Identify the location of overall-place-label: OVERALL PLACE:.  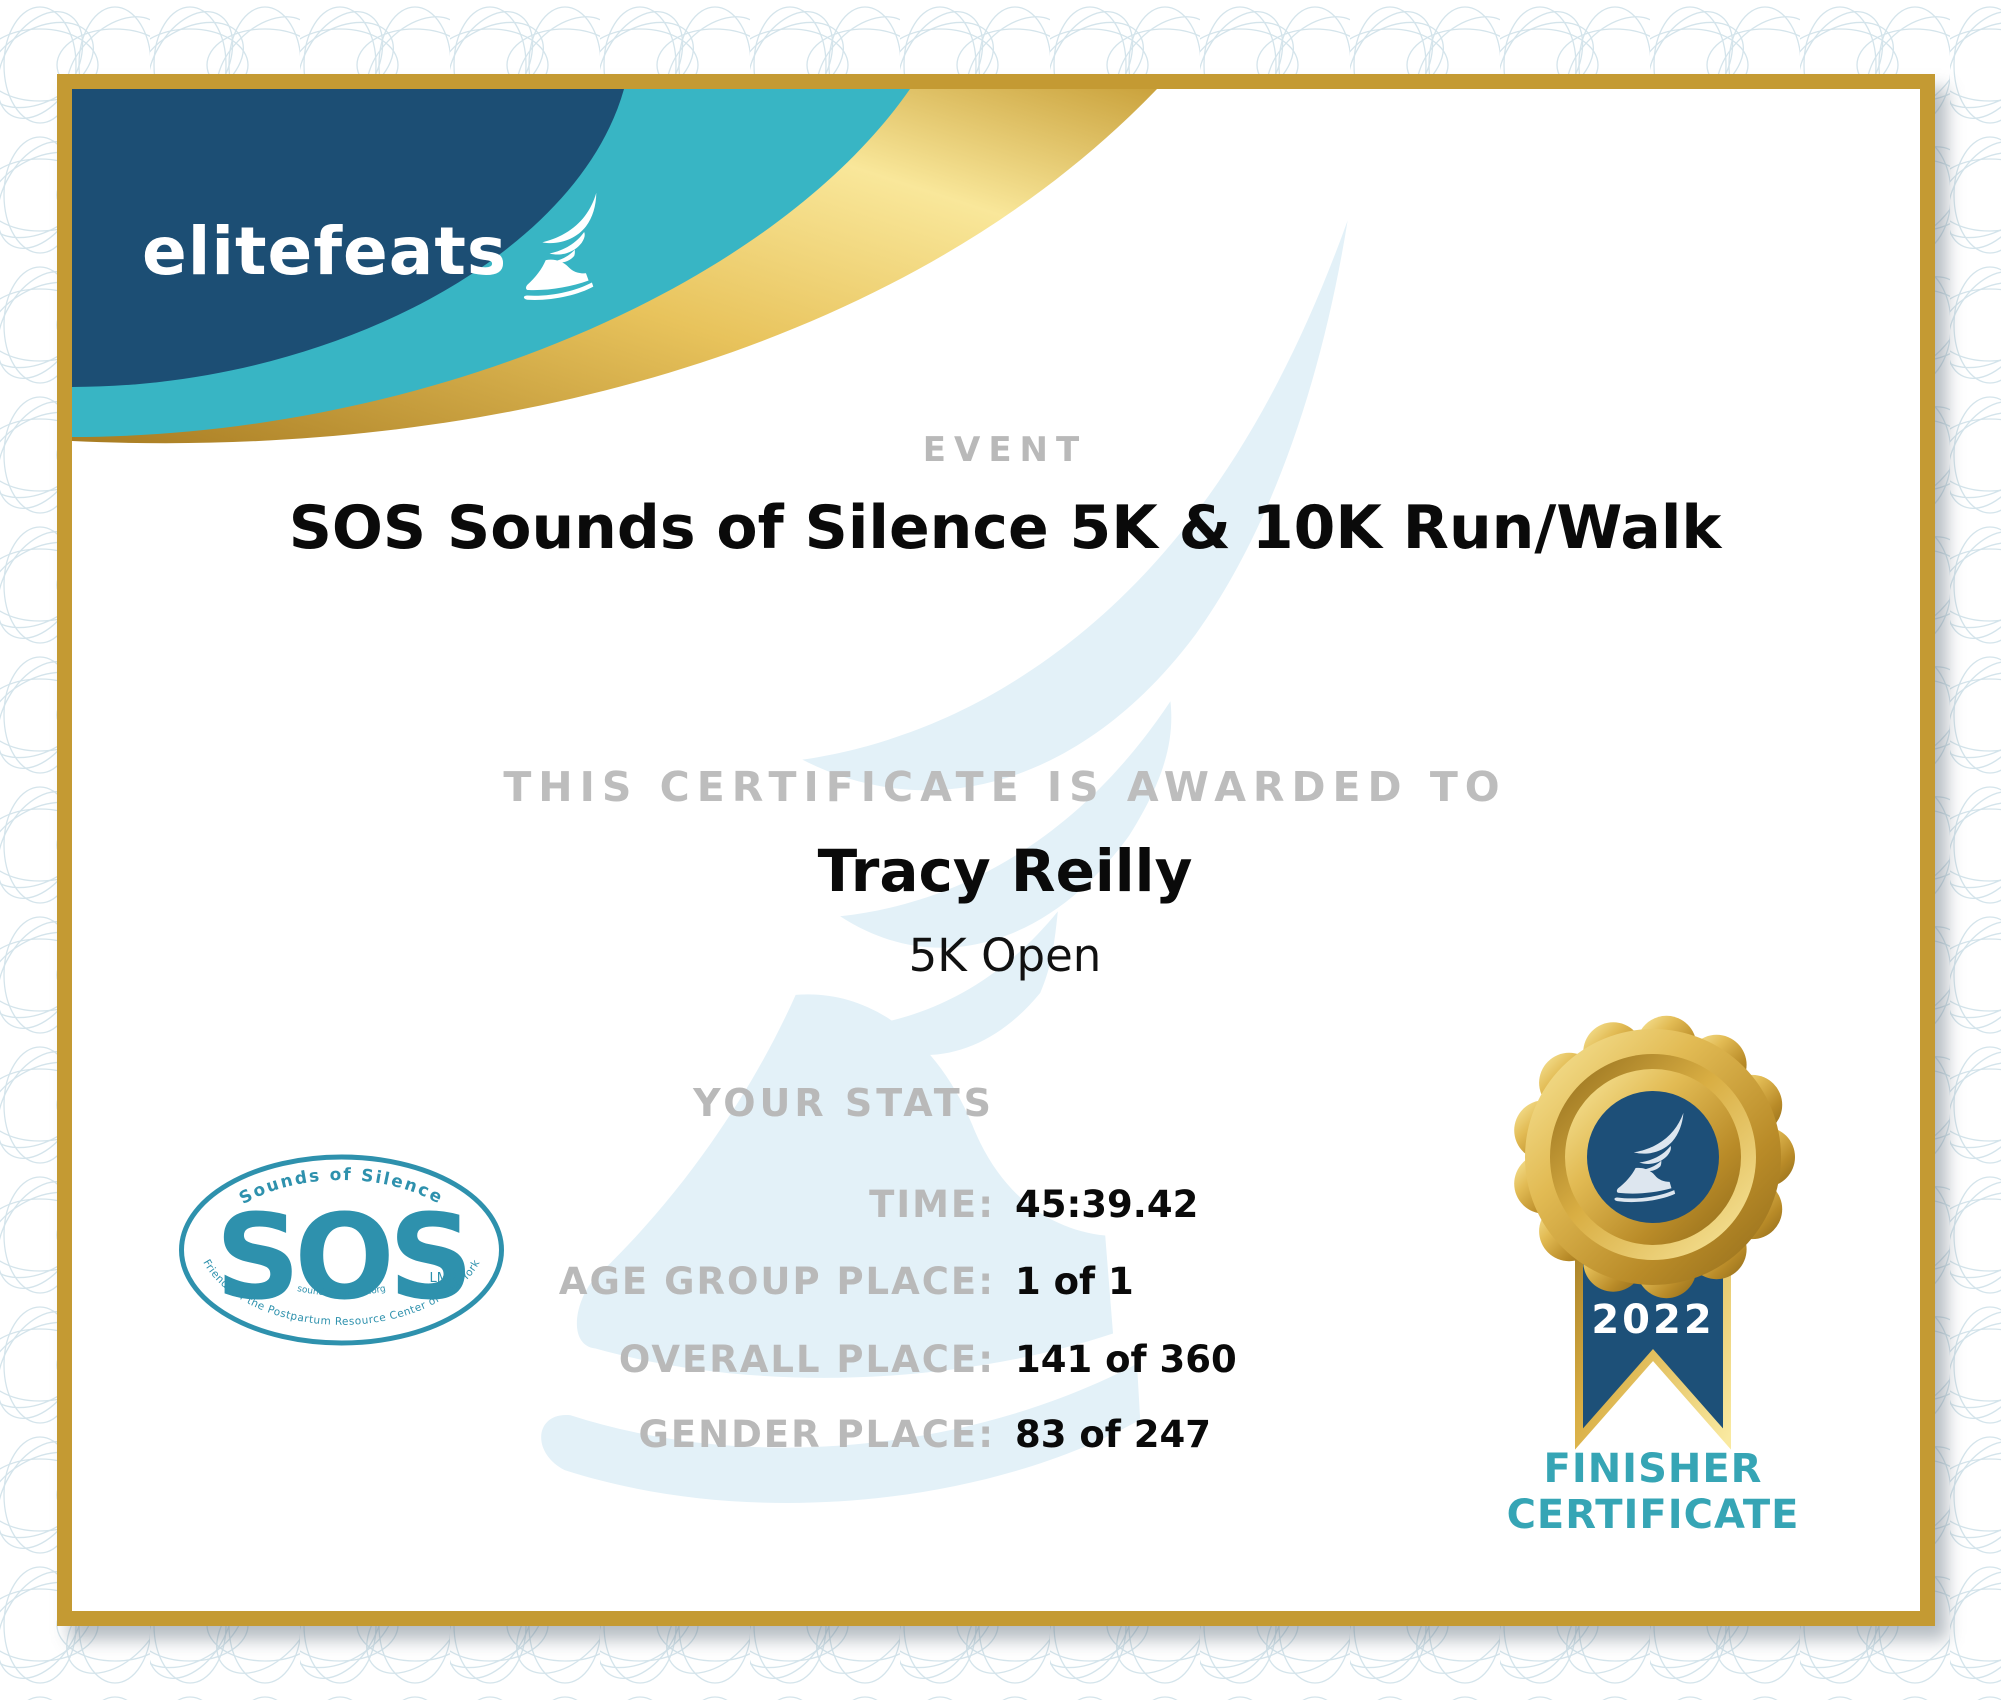
(806, 1359).